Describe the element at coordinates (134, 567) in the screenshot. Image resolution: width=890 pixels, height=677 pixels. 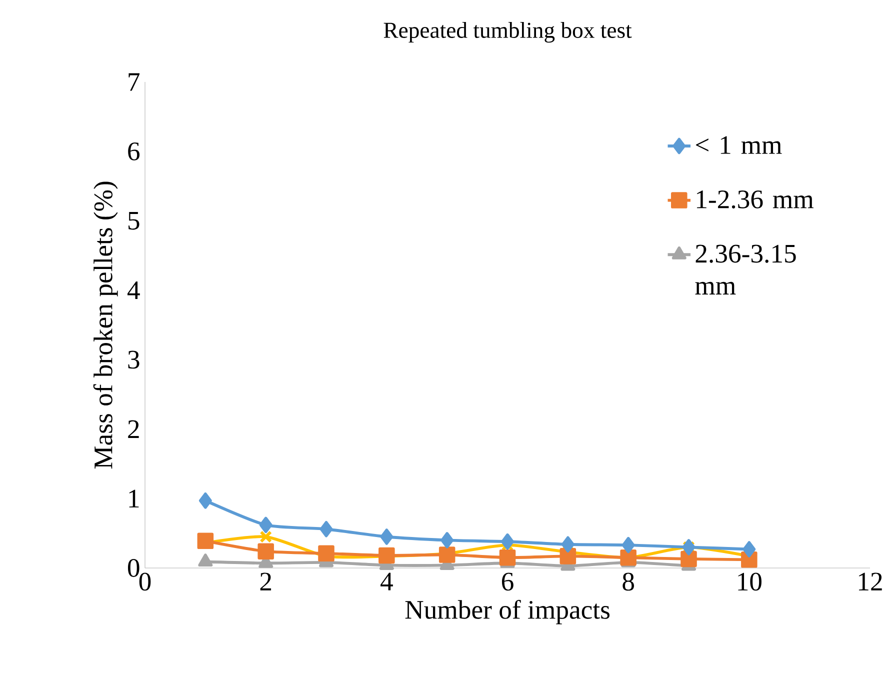
I see `y-tick-label: 0` at that location.